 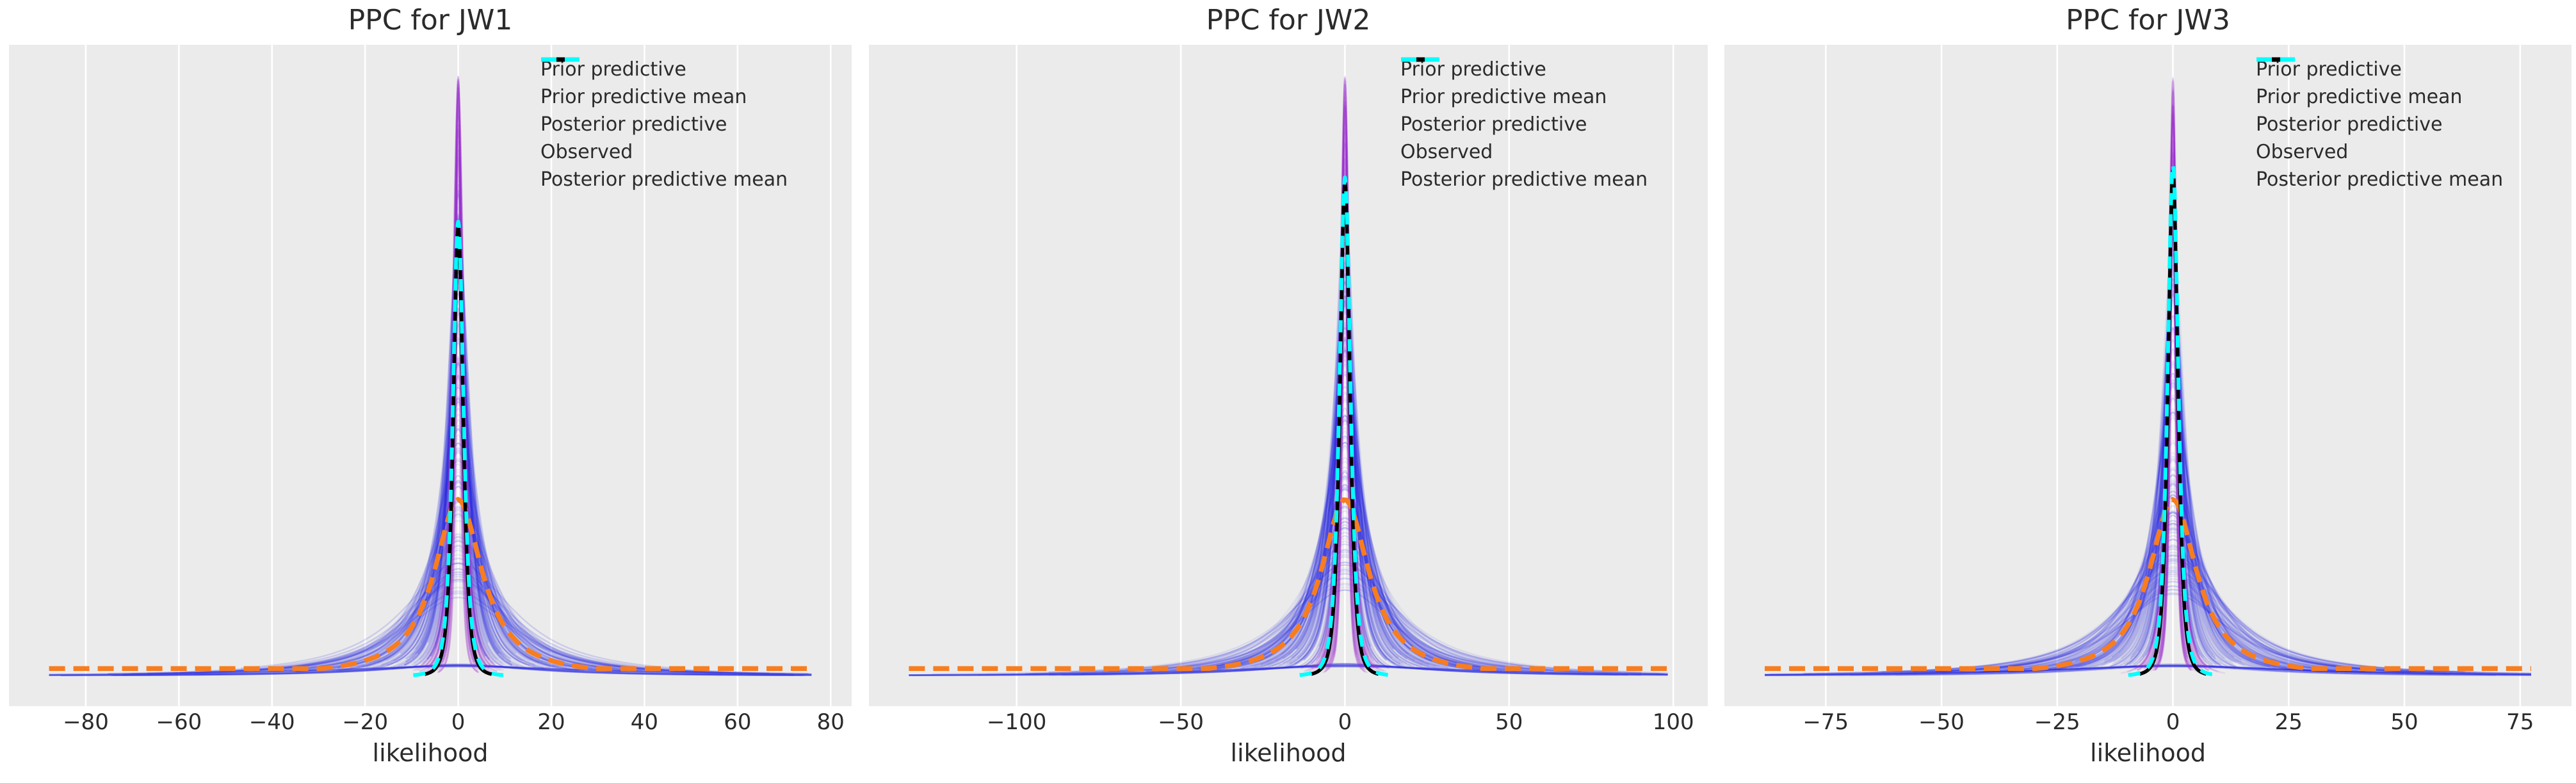 I want to click on legend-entry: Prior predictive, so click(x=1550, y=69).